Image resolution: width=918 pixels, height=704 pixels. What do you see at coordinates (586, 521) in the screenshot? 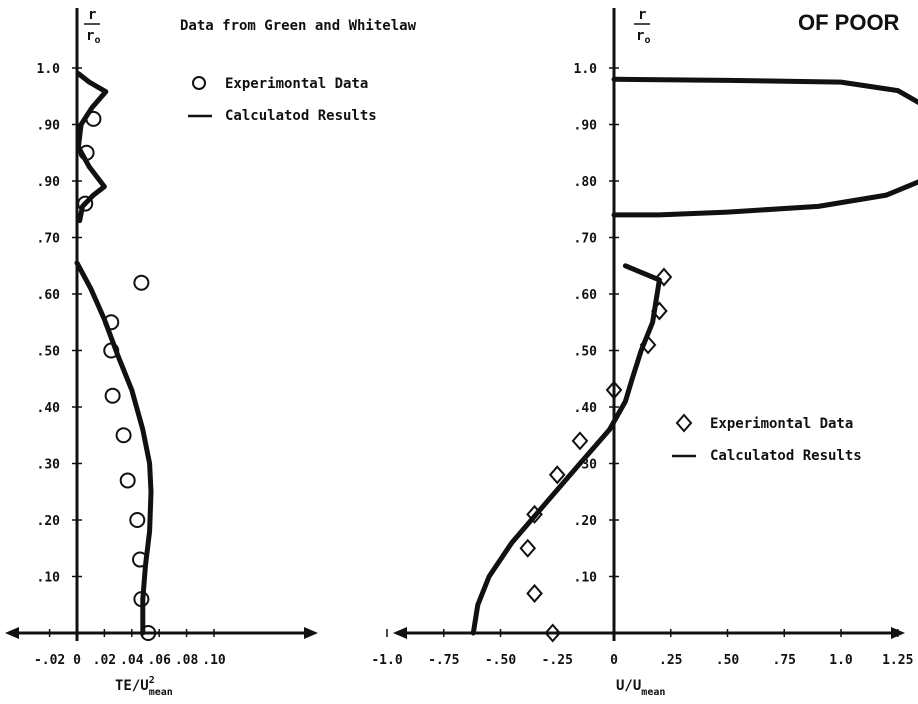
I see `right-y-tick-label: .20` at bounding box center [586, 521].